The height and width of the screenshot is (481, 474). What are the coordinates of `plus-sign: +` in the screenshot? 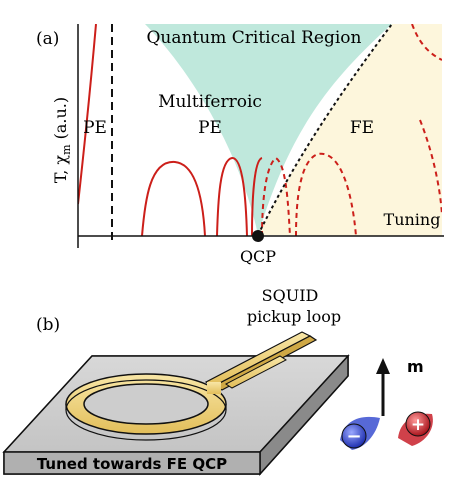 It's located at (418, 425).